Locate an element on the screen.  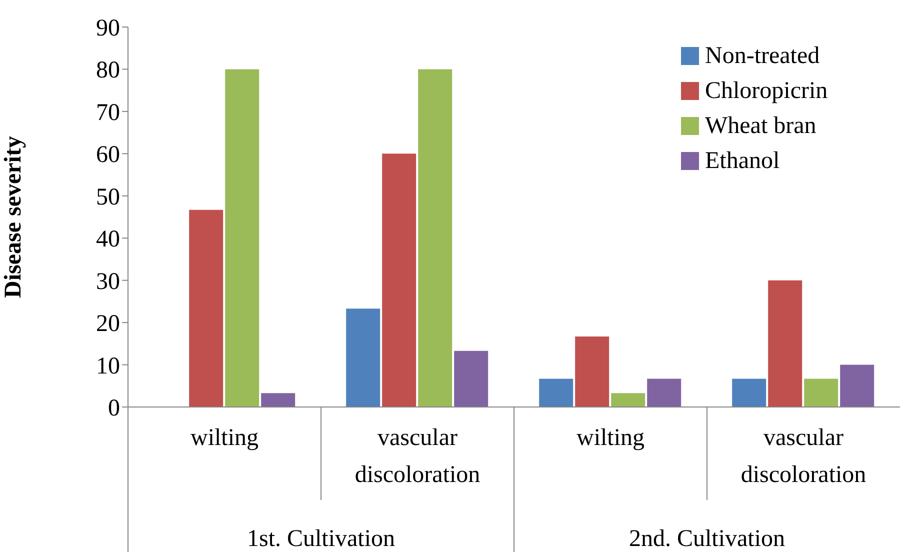
y-tick-label: 90 is located at coordinates (108, 29).